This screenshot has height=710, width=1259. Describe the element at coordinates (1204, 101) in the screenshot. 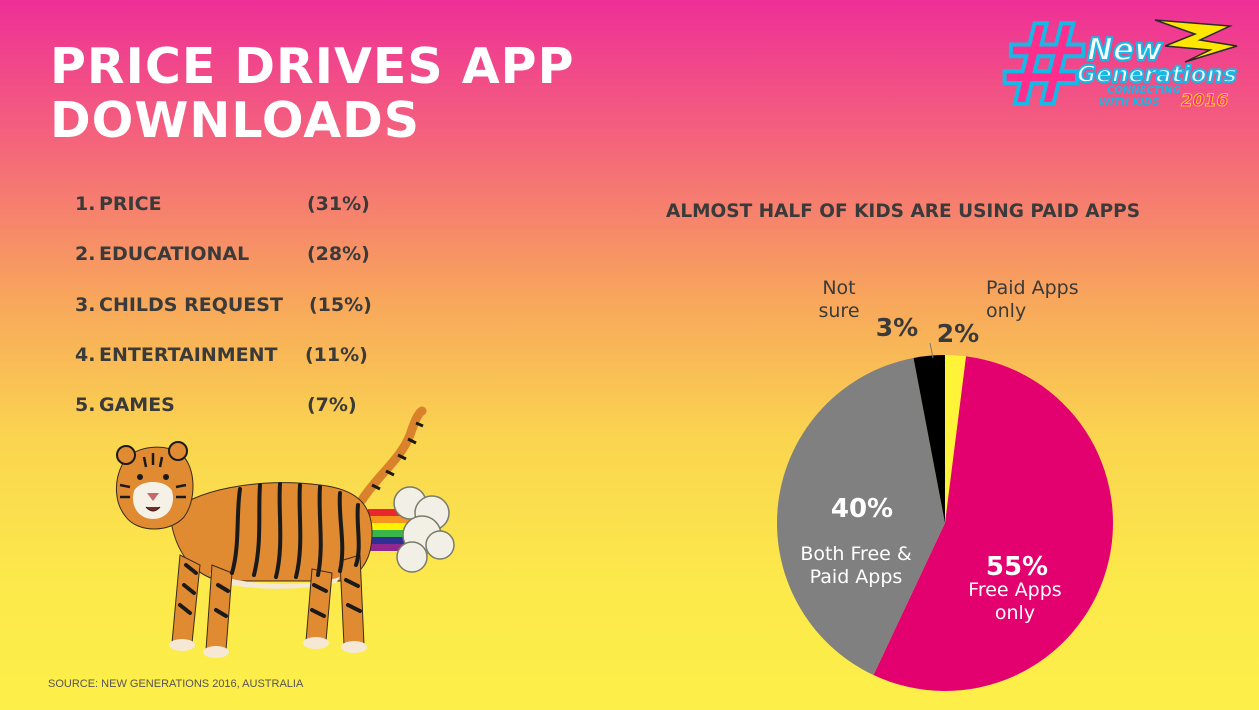

I see `logo-year: 2016` at that location.